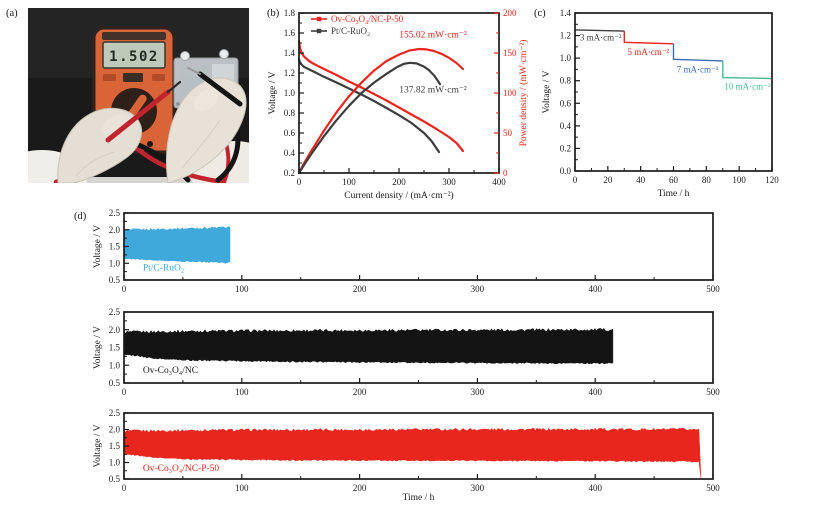 The image size is (833, 515). What do you see at coordinates (143, 111) in the screenshot?
I see `red-probe` at bounding box center [143, 111].